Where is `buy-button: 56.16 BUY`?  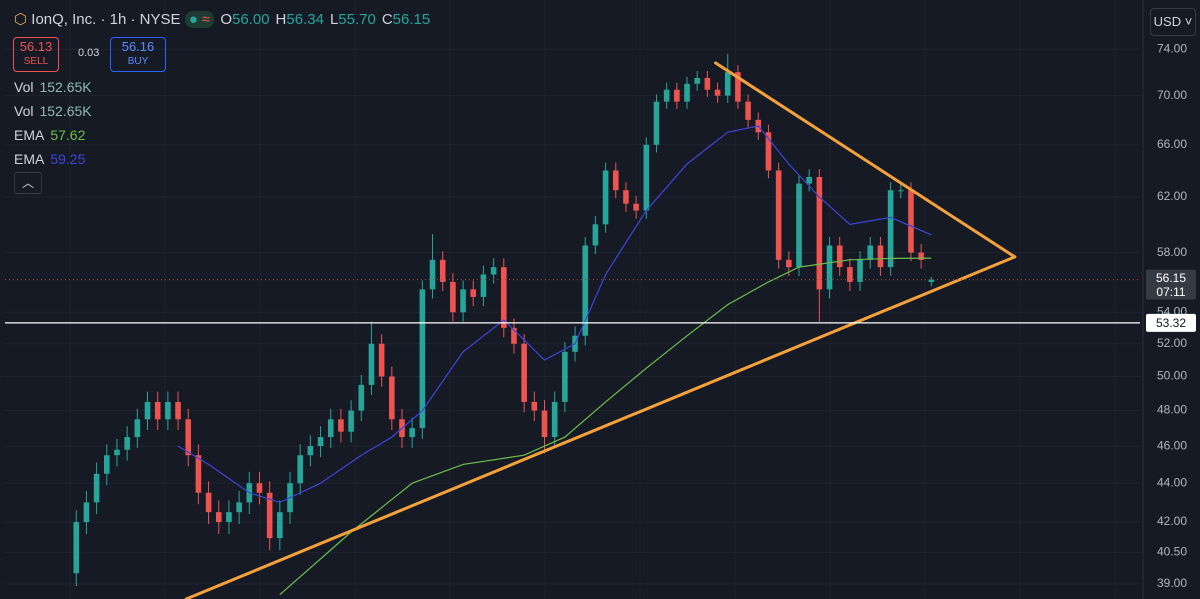
buy-button: 56.16 BUY is located at coordinates (138, 54).